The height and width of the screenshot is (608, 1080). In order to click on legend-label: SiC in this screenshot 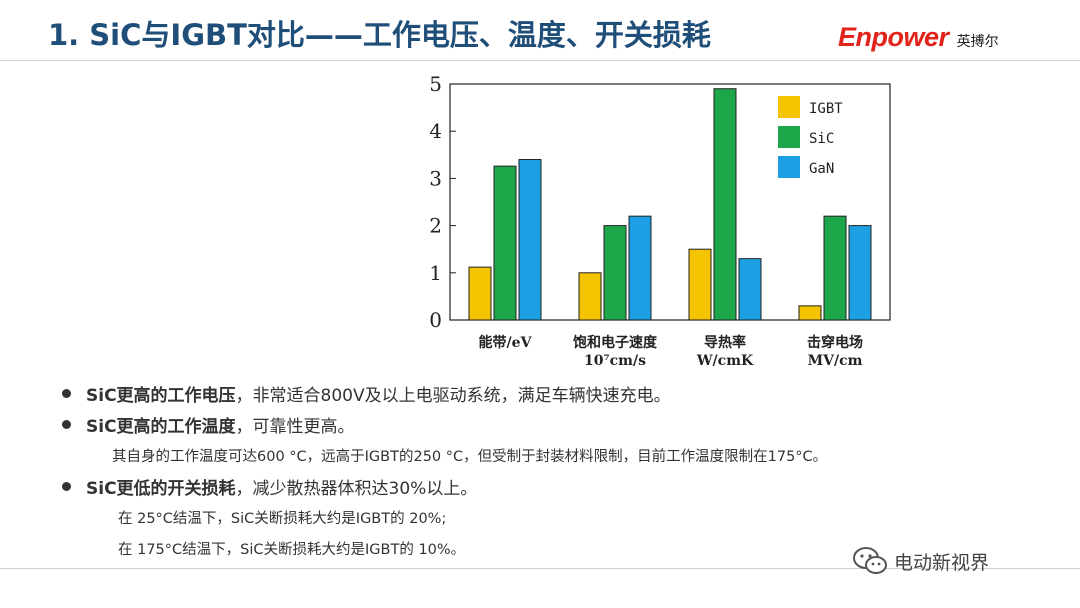, I will do `click(821, 139)`.